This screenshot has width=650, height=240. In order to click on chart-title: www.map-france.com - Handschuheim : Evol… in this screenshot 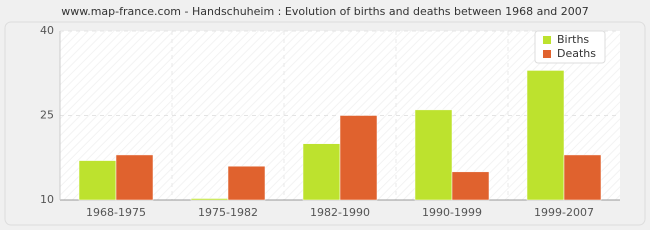, I will do `click(325, 11)`.